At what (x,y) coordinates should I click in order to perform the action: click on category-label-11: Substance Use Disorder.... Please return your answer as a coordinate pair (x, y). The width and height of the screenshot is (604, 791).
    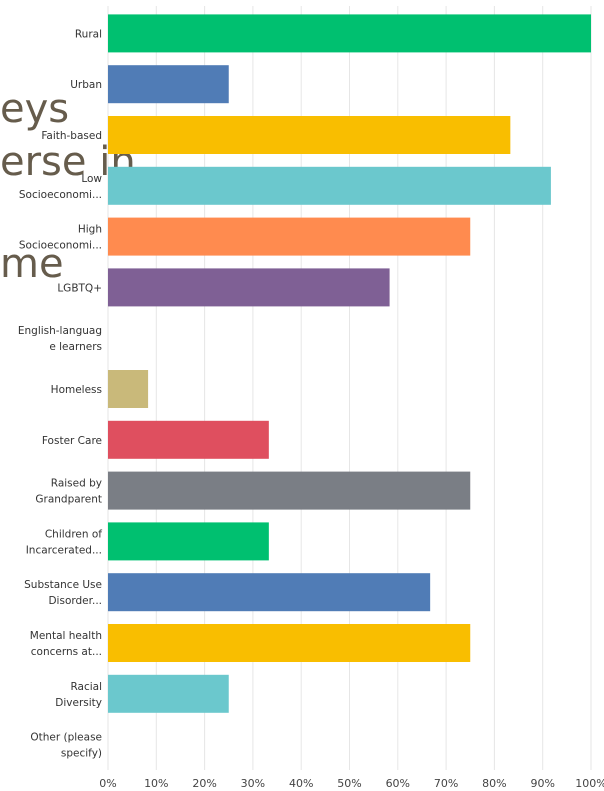
    Looking at the image, I should click on (63, 593).